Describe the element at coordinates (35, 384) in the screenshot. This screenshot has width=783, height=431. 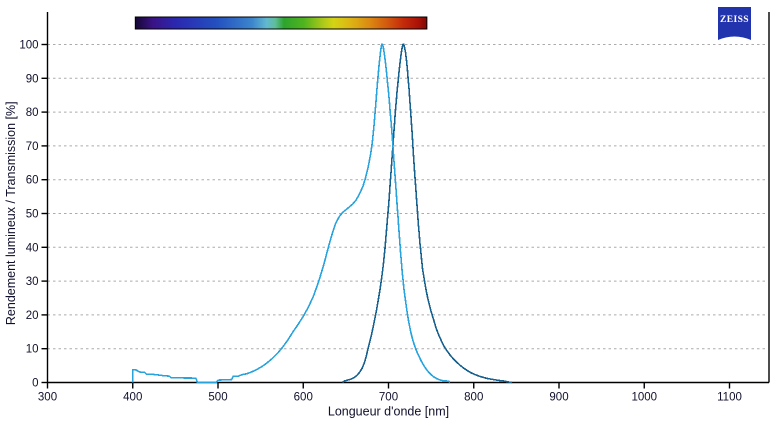
I see `y-tick-label: 0` at that location.